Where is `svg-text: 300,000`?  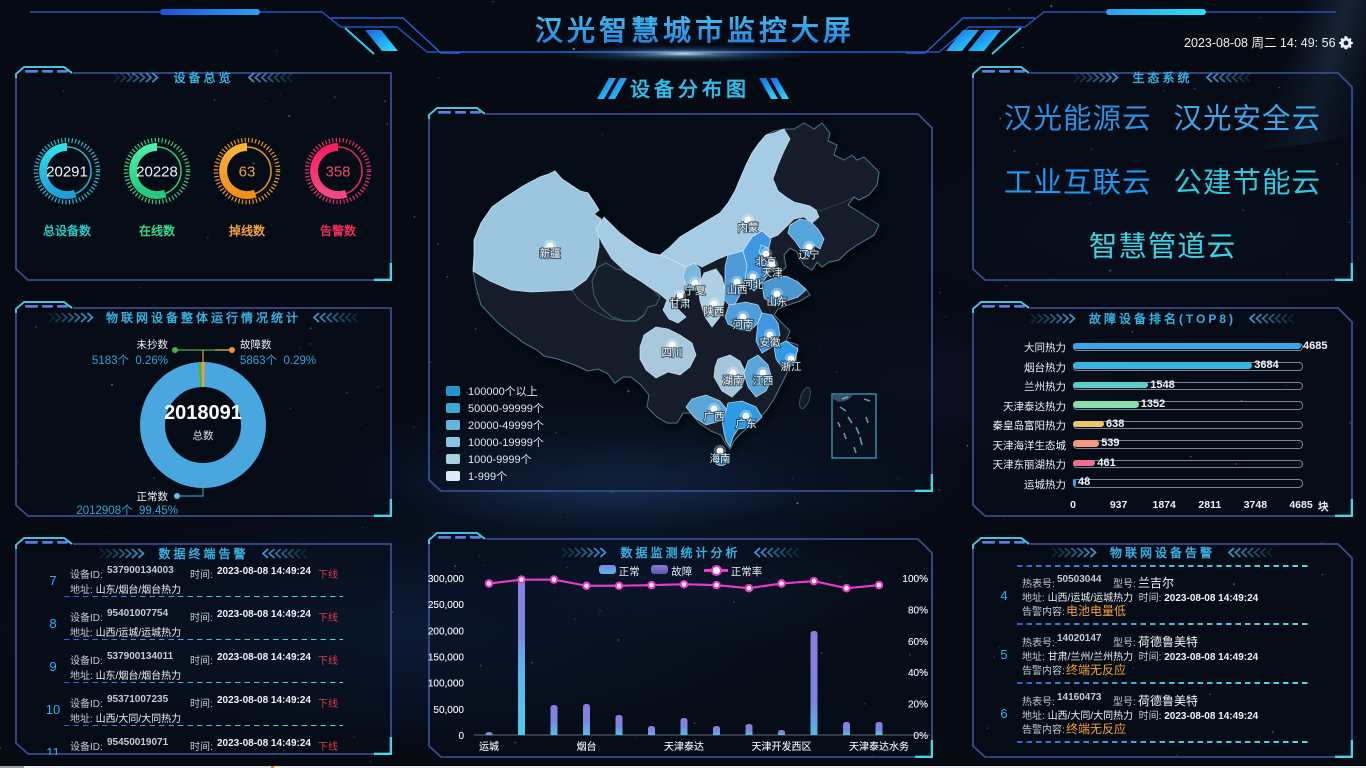
svg-text: 300,000 is located at coordinates (446, 579).